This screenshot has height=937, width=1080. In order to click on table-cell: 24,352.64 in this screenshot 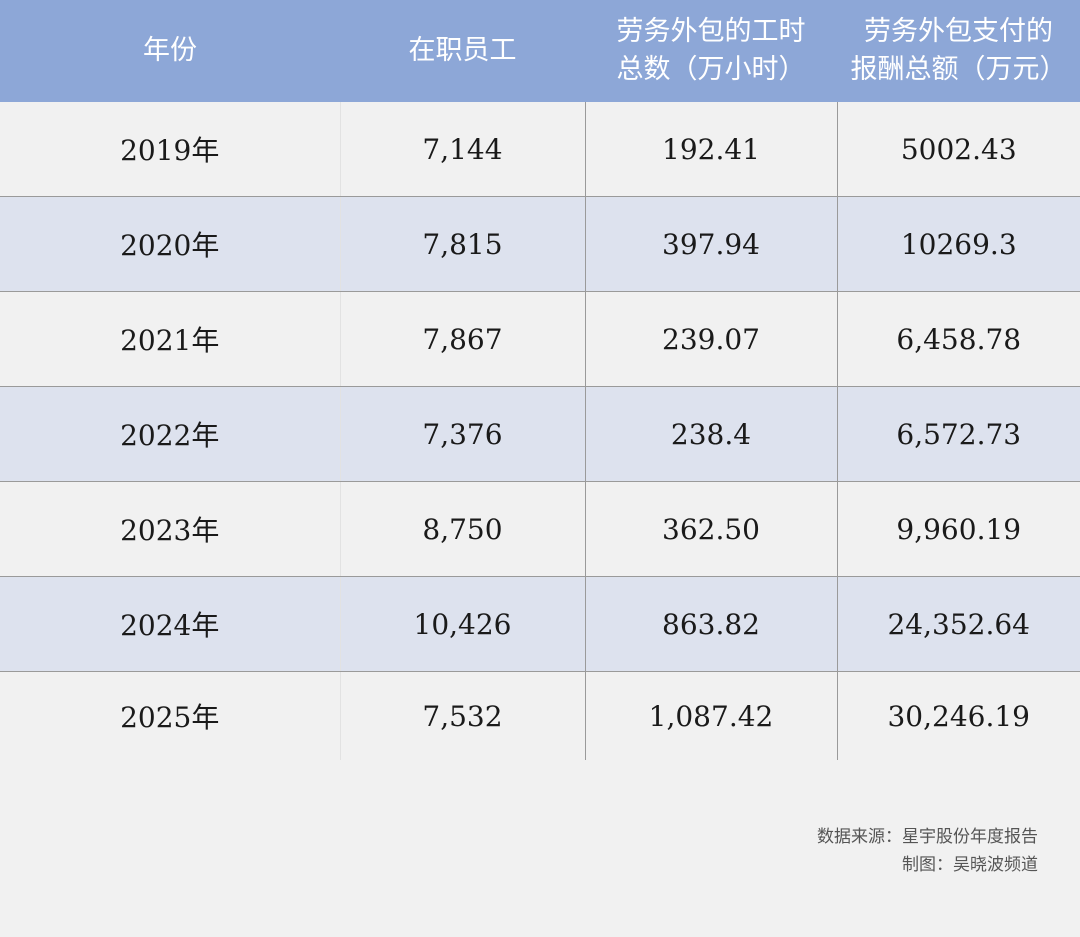, I will do `click(958, 624)`.